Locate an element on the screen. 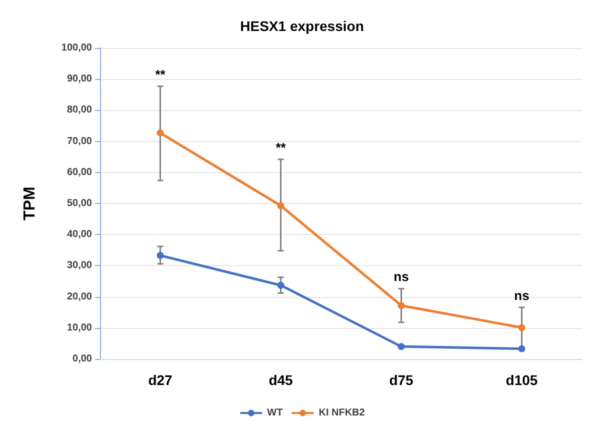 The width and height of the screenshot is (604, 429). x-tick-label: d45 is located at coordinates (281, 380).